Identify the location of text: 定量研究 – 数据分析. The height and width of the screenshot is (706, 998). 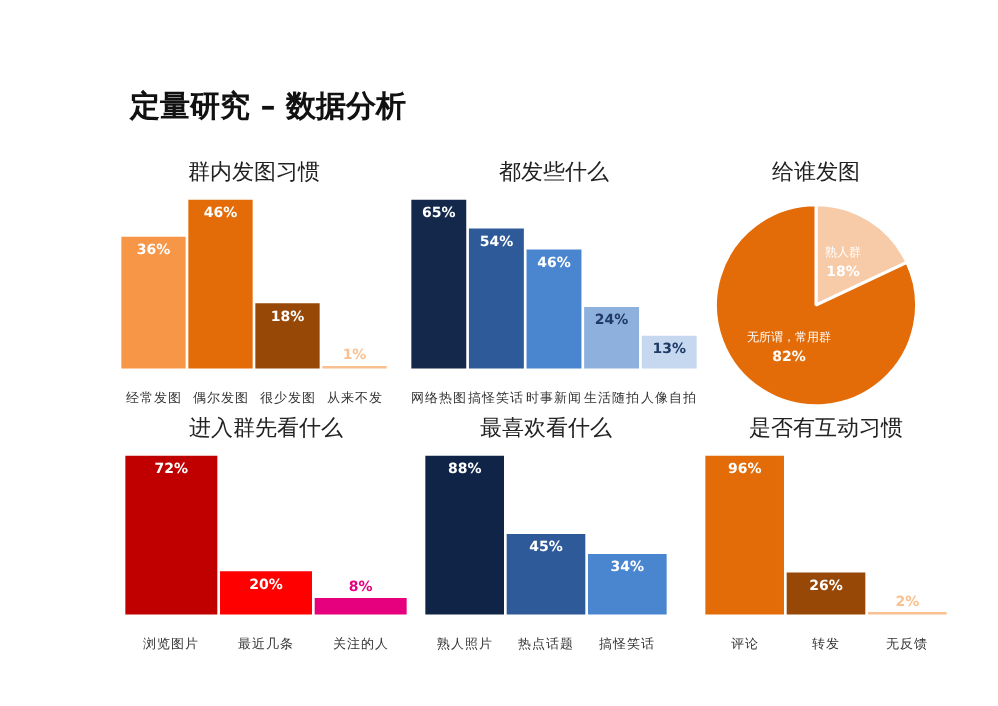
(268, 107).